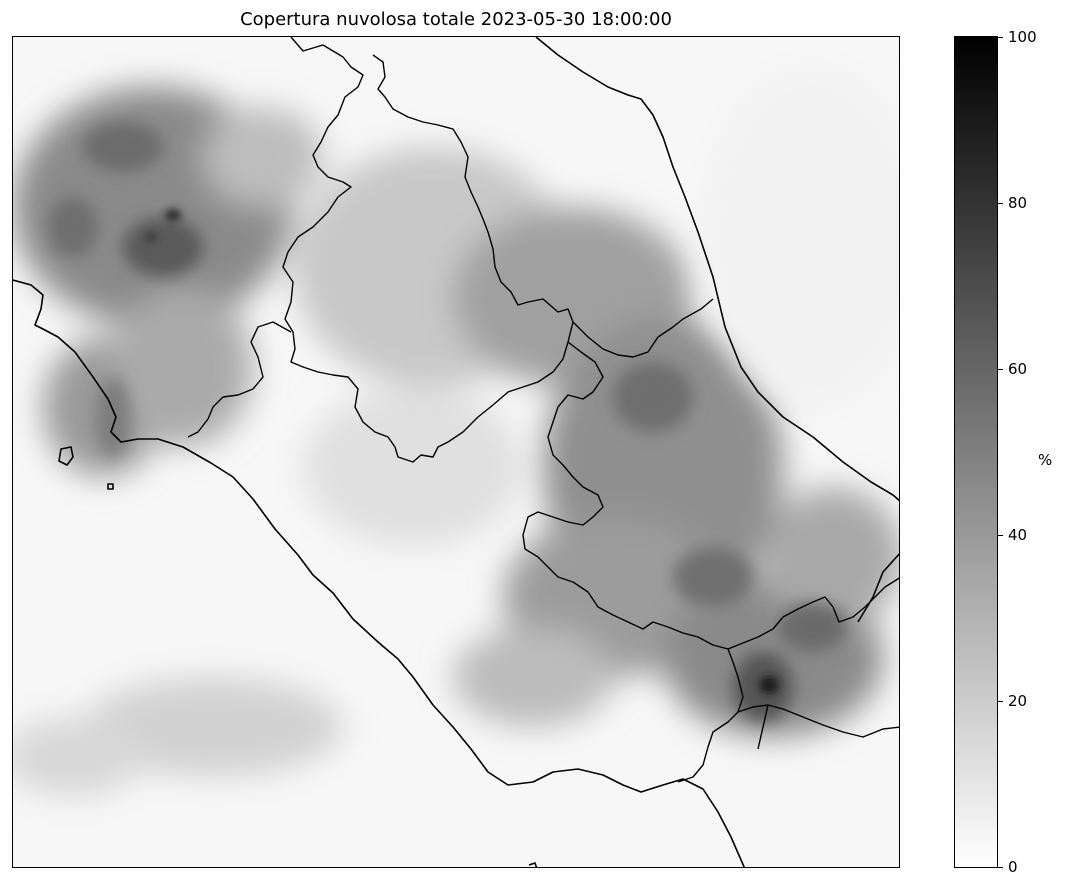  Describe the element at coordinates (976, 452) in the screenshot. I see `colorbar` at that location.